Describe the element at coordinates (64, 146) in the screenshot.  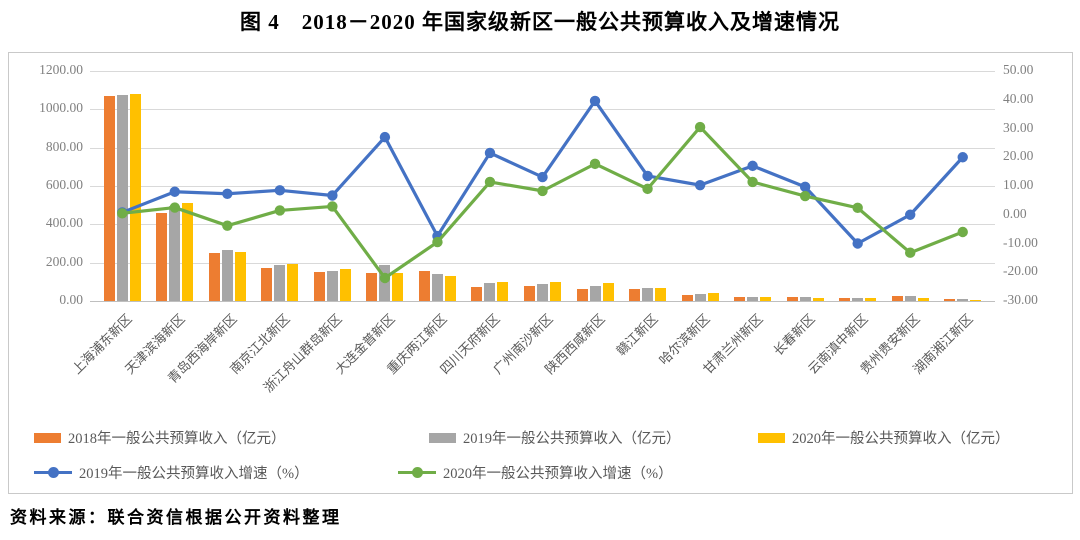
I see `y-axis-label-left: 800.00` at that location.